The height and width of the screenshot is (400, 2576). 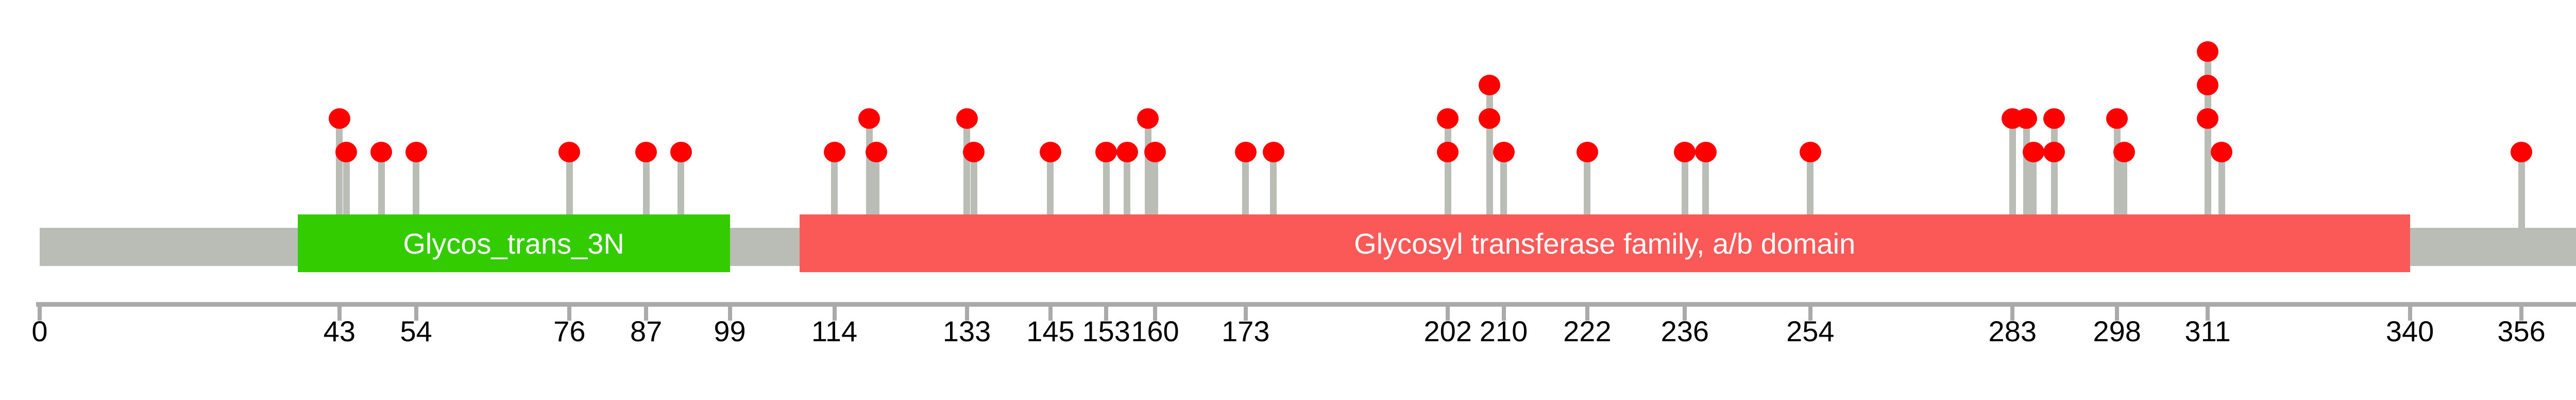 I want to click on axis-tick-label: 298, so click(x=2117, y=331).